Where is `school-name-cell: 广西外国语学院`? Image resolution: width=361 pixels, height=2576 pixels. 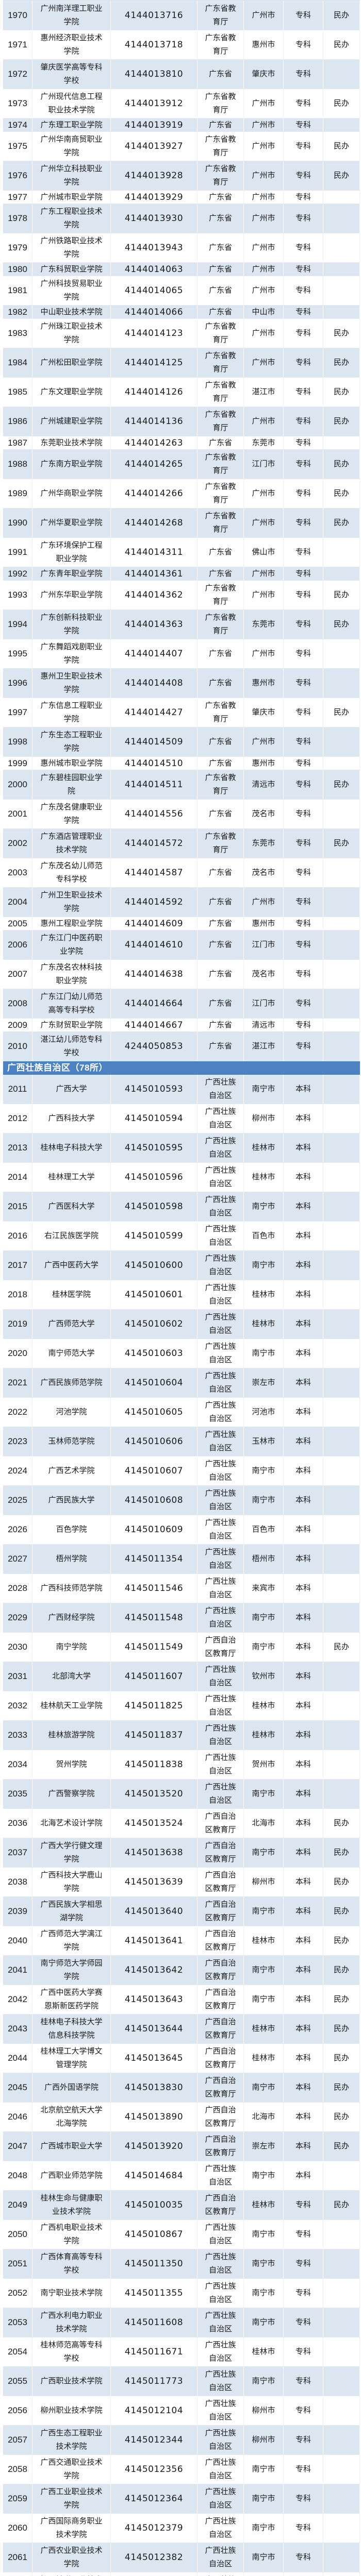
school-name-cell: 广西外国语学院 is located at coordinates (71, 2087).